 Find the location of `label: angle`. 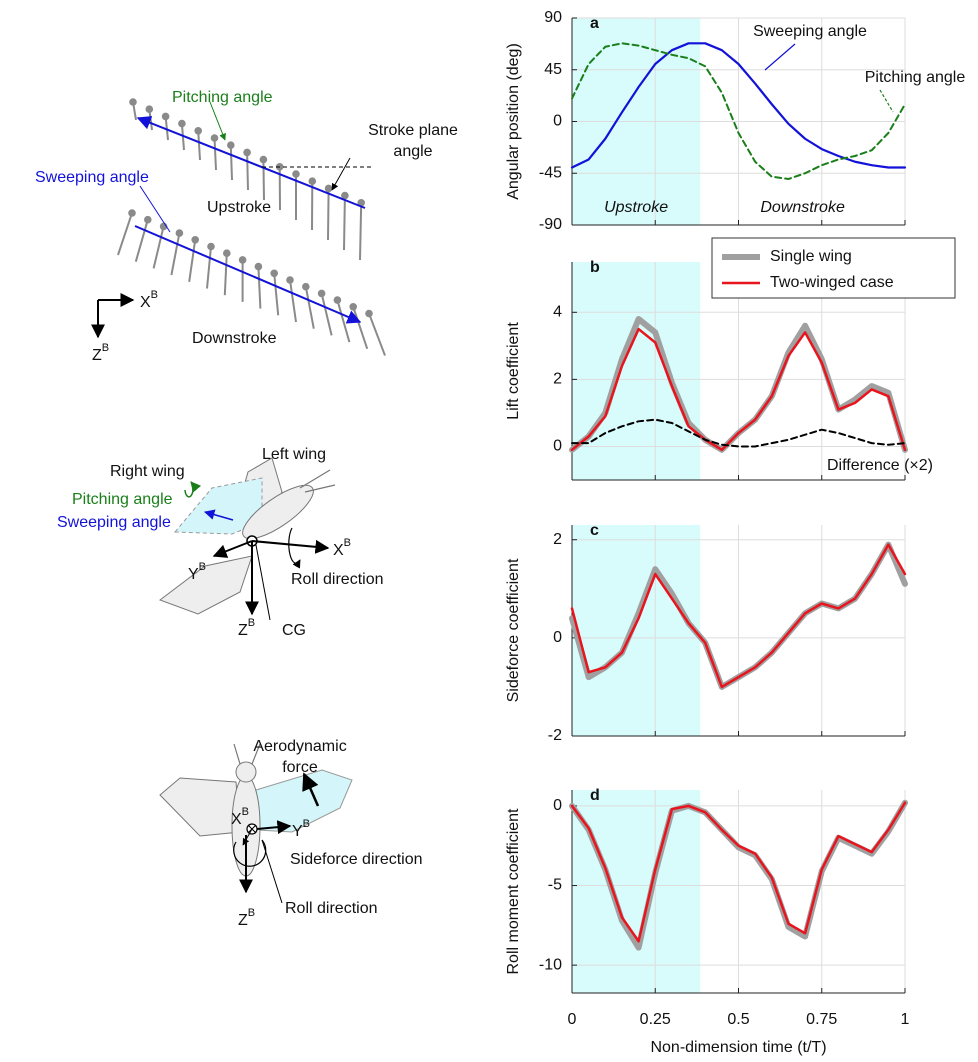

label: angle is located at coordinates (412, 151).